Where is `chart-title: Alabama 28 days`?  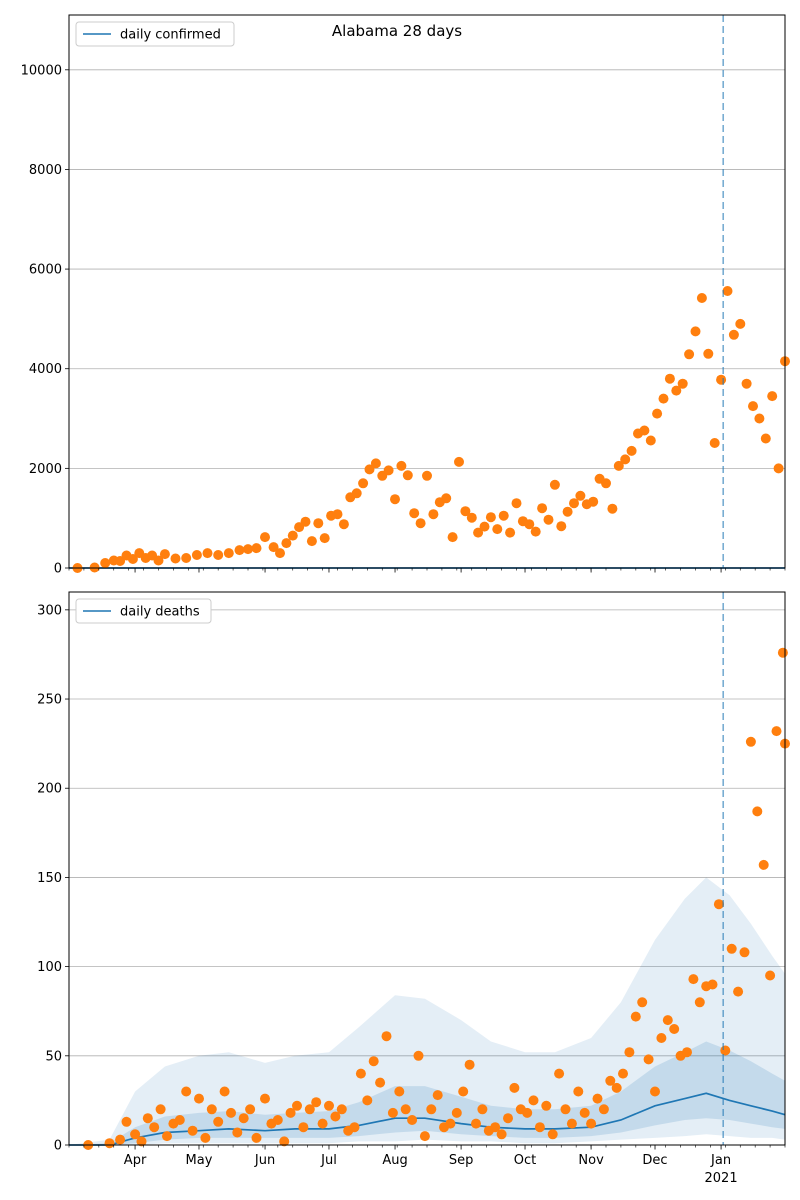
chart-title: Alabama 28 days is located at coordinates (397, 31).